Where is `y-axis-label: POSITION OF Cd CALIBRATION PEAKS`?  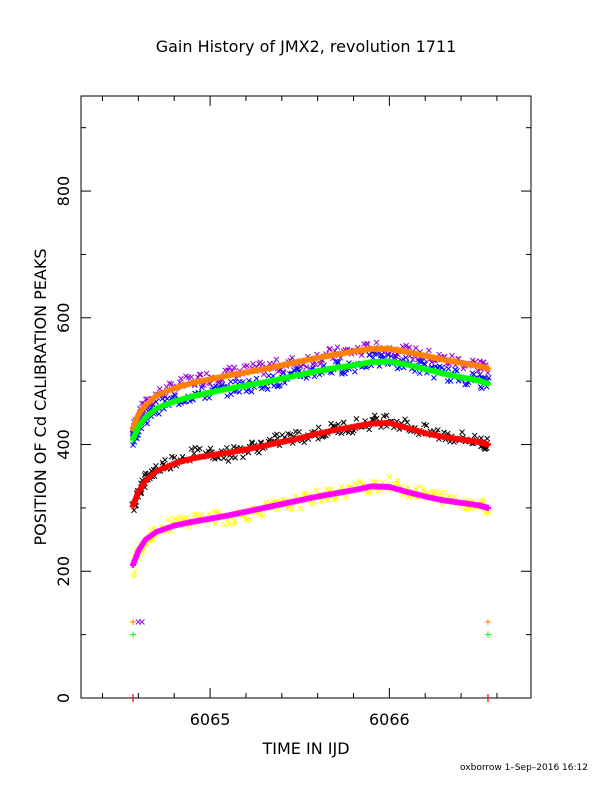 y-axis-label: POSITION OF Cd CALIBRATION PEAKS is located at coordinates (40, 397).